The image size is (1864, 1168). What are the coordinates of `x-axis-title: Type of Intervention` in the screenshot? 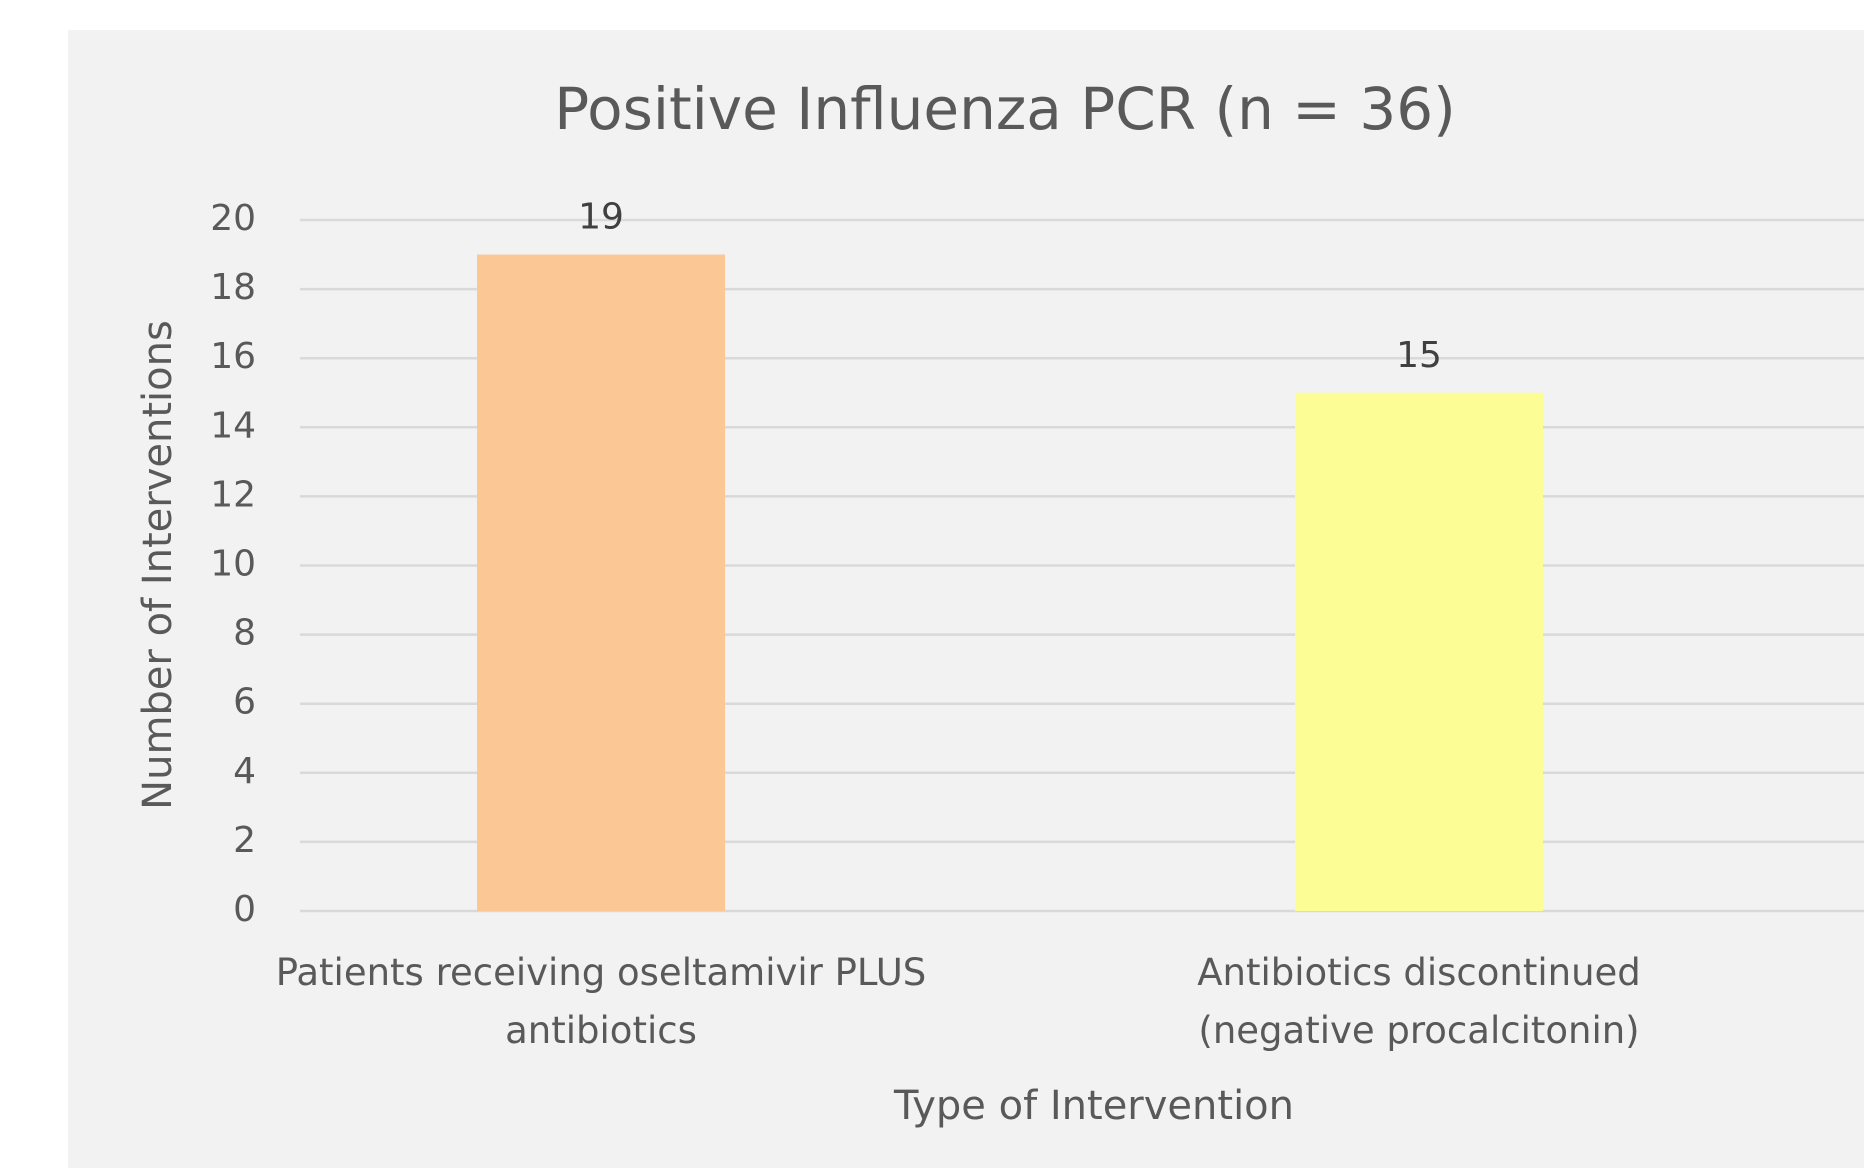 It's located at (1093, 1106).